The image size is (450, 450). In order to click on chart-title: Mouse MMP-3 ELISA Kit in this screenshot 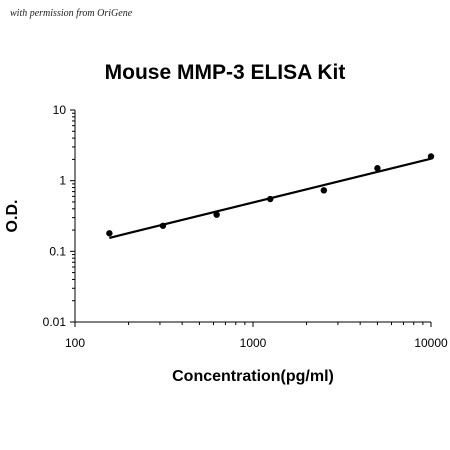, I will do `click(225, 72)`.